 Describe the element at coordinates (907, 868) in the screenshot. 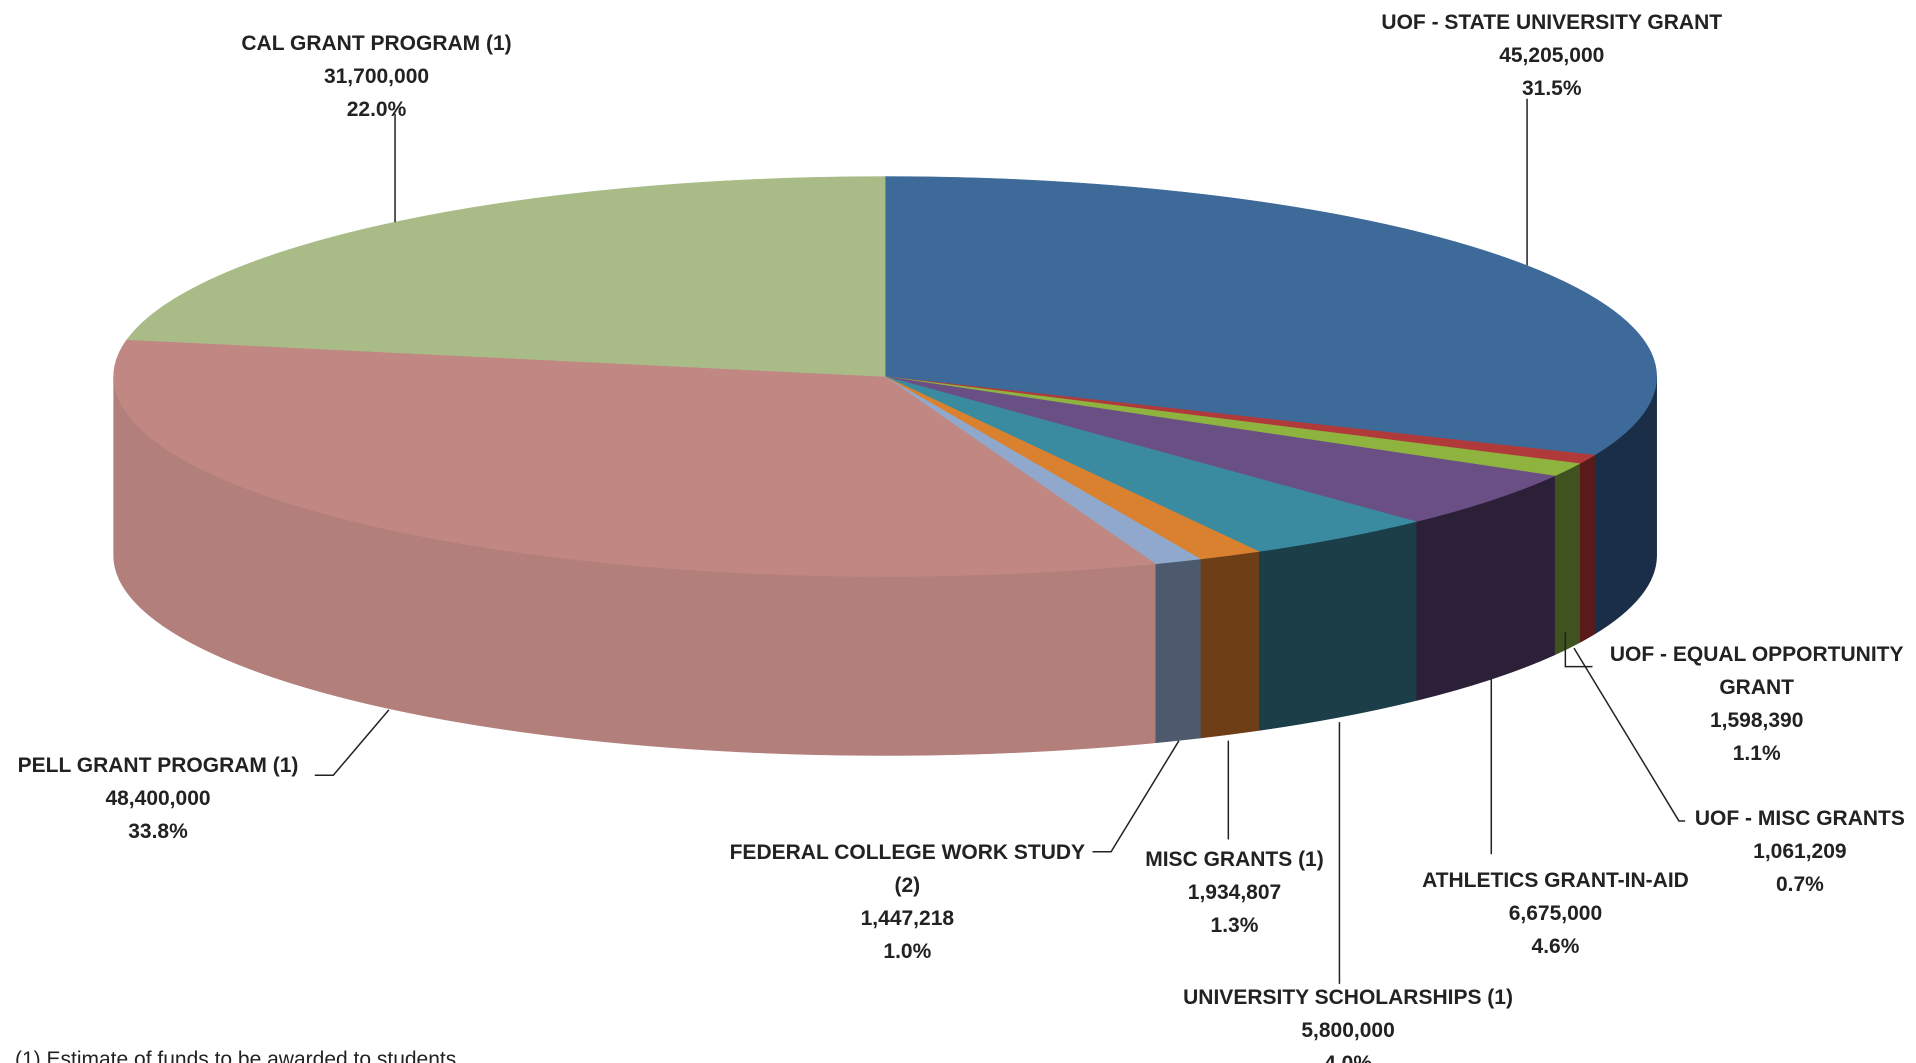

I see `label-name: FEDERAL COLLEGE WORK STUDY (2)` at that location.